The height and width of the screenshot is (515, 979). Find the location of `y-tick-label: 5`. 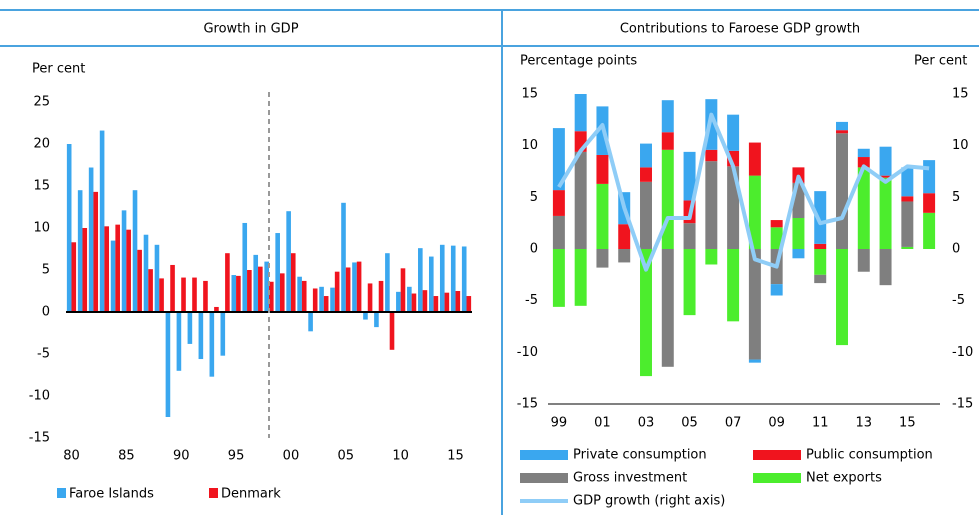

y-tick-label: 5 is located at coordinates (534, 197).